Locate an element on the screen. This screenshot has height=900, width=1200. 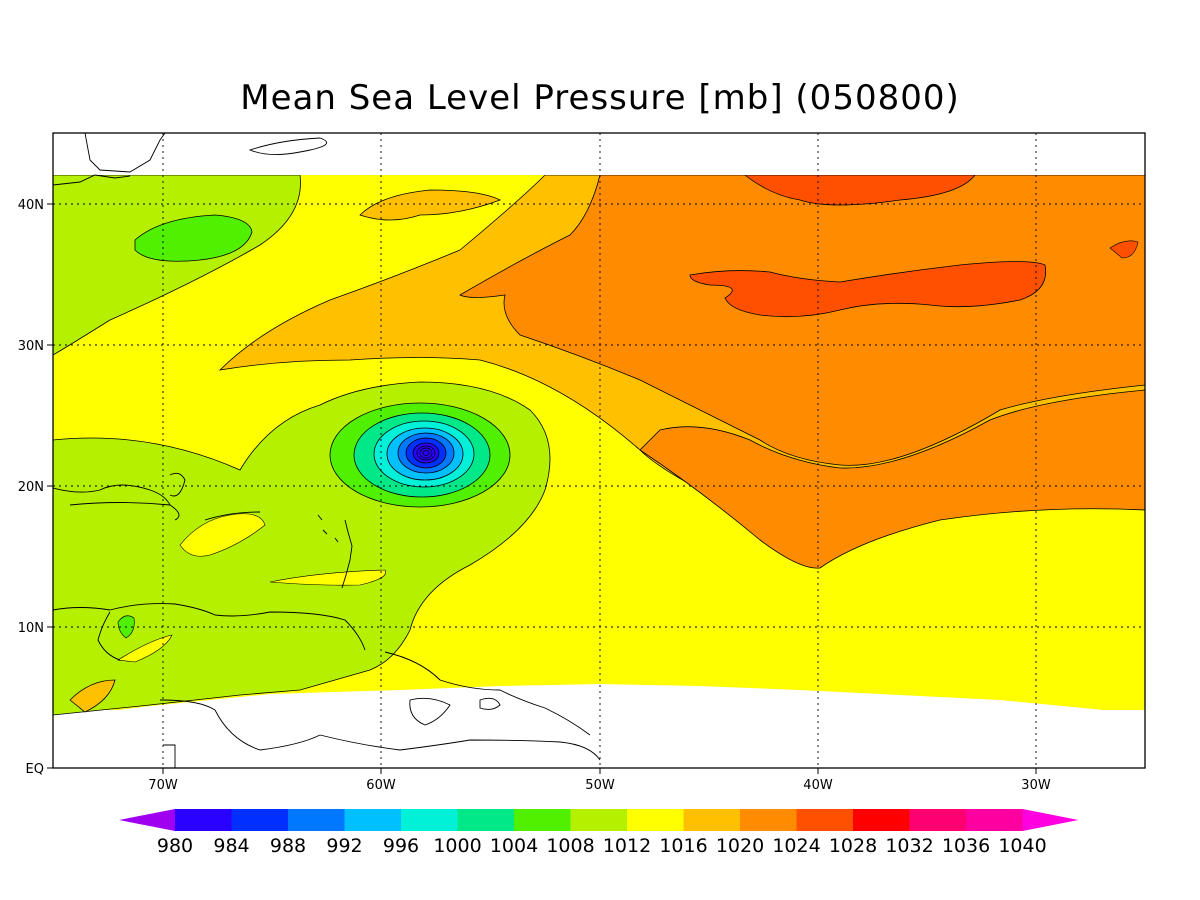
no-data-north is located at coordinates (599, 154).